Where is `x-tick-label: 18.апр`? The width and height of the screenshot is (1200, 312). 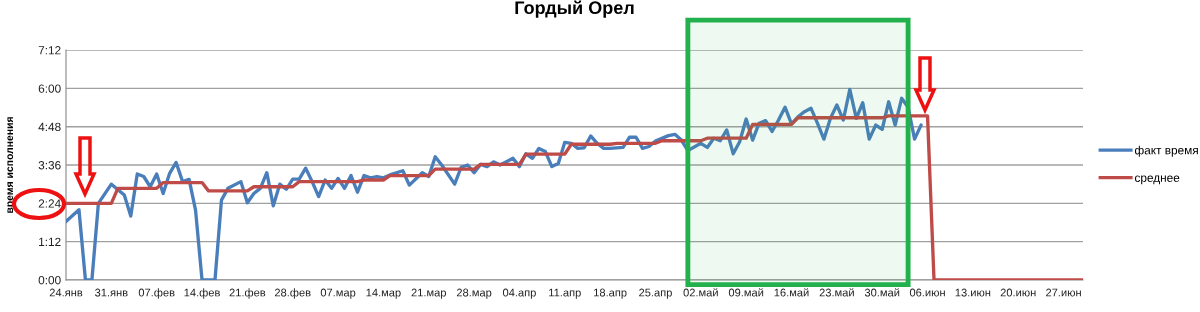
x-tick-label: 18.апр is located at coordinates (610, 293).